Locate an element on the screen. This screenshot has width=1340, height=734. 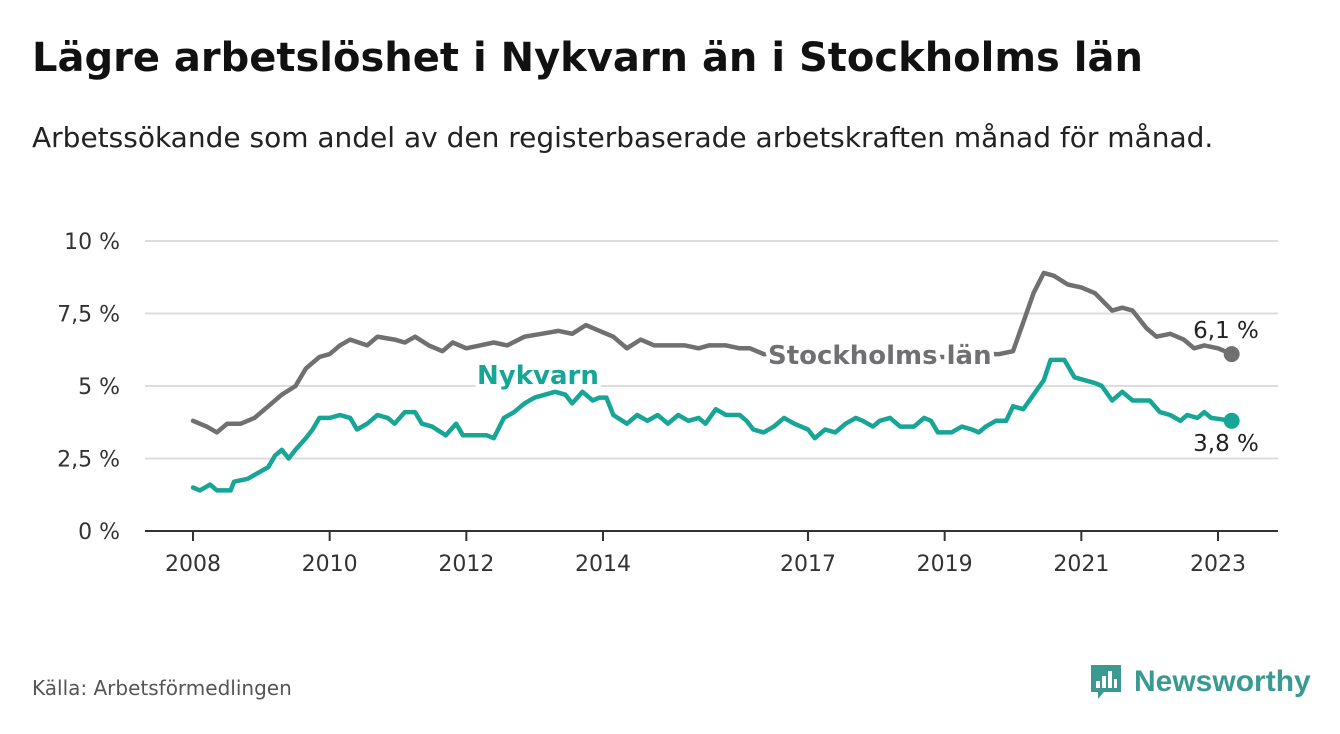
series-labels: Stockholms län Nykvarn 6,1 % 3,8 % is located at coordinates (867, 387).